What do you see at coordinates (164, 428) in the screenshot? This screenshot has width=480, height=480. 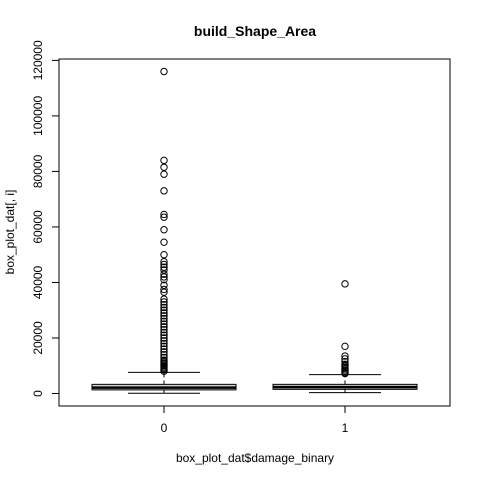 I see `x-tick-label: 0` at bounding box center [164, 428].